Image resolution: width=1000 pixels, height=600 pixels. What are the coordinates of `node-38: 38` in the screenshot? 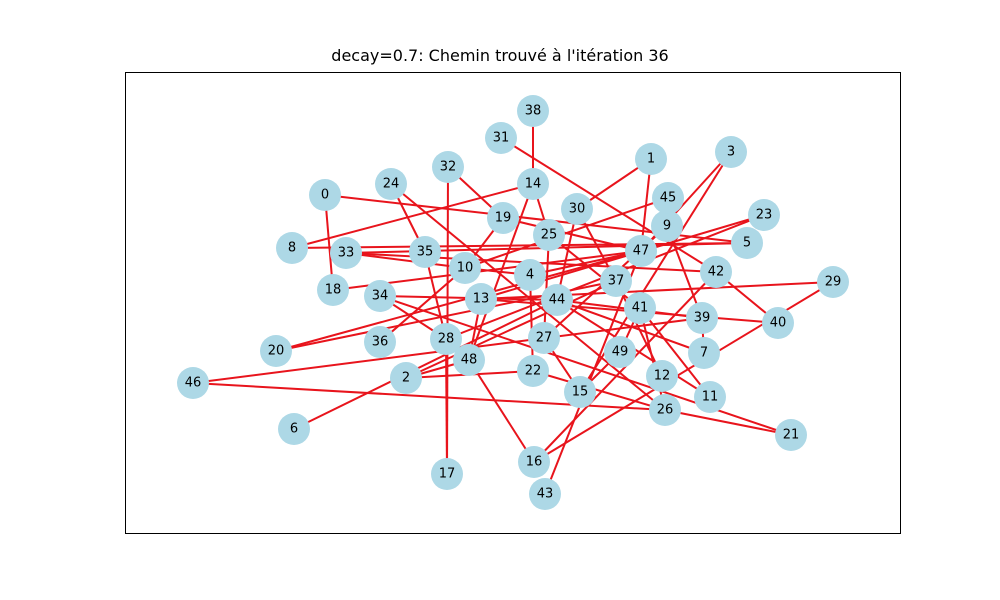 It's located at (533, 111).